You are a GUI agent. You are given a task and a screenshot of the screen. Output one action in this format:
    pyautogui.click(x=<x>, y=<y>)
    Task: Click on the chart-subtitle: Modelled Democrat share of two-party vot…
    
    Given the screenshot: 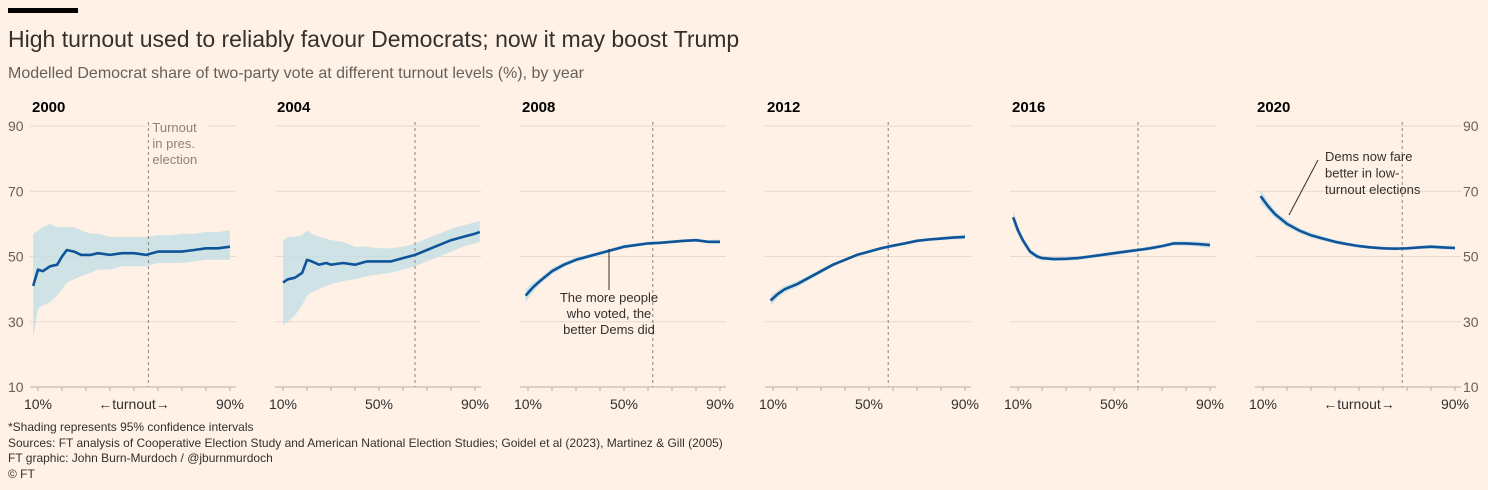 What is the action you would take?
    pyautogui.click(x=296, y=73)
    